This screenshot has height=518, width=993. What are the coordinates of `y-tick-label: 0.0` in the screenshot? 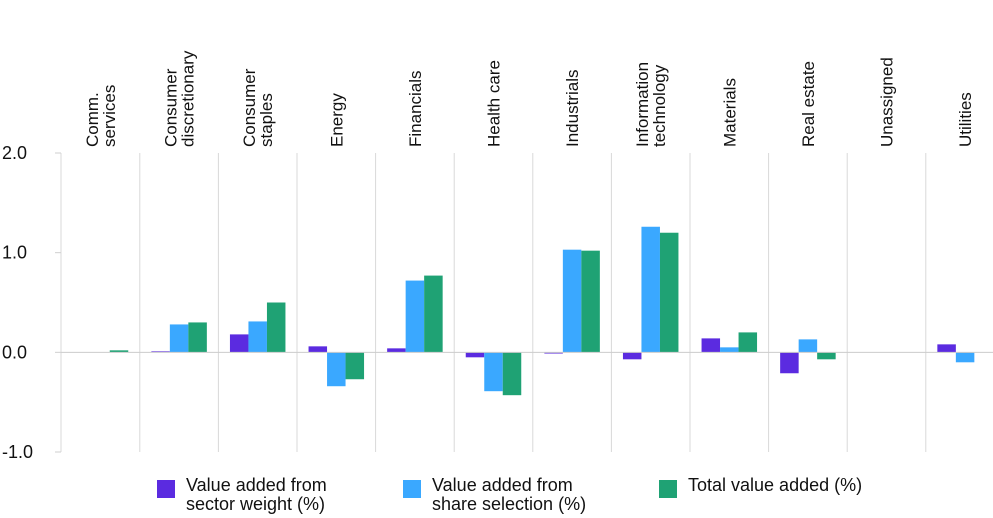 It's located at (14, 352).